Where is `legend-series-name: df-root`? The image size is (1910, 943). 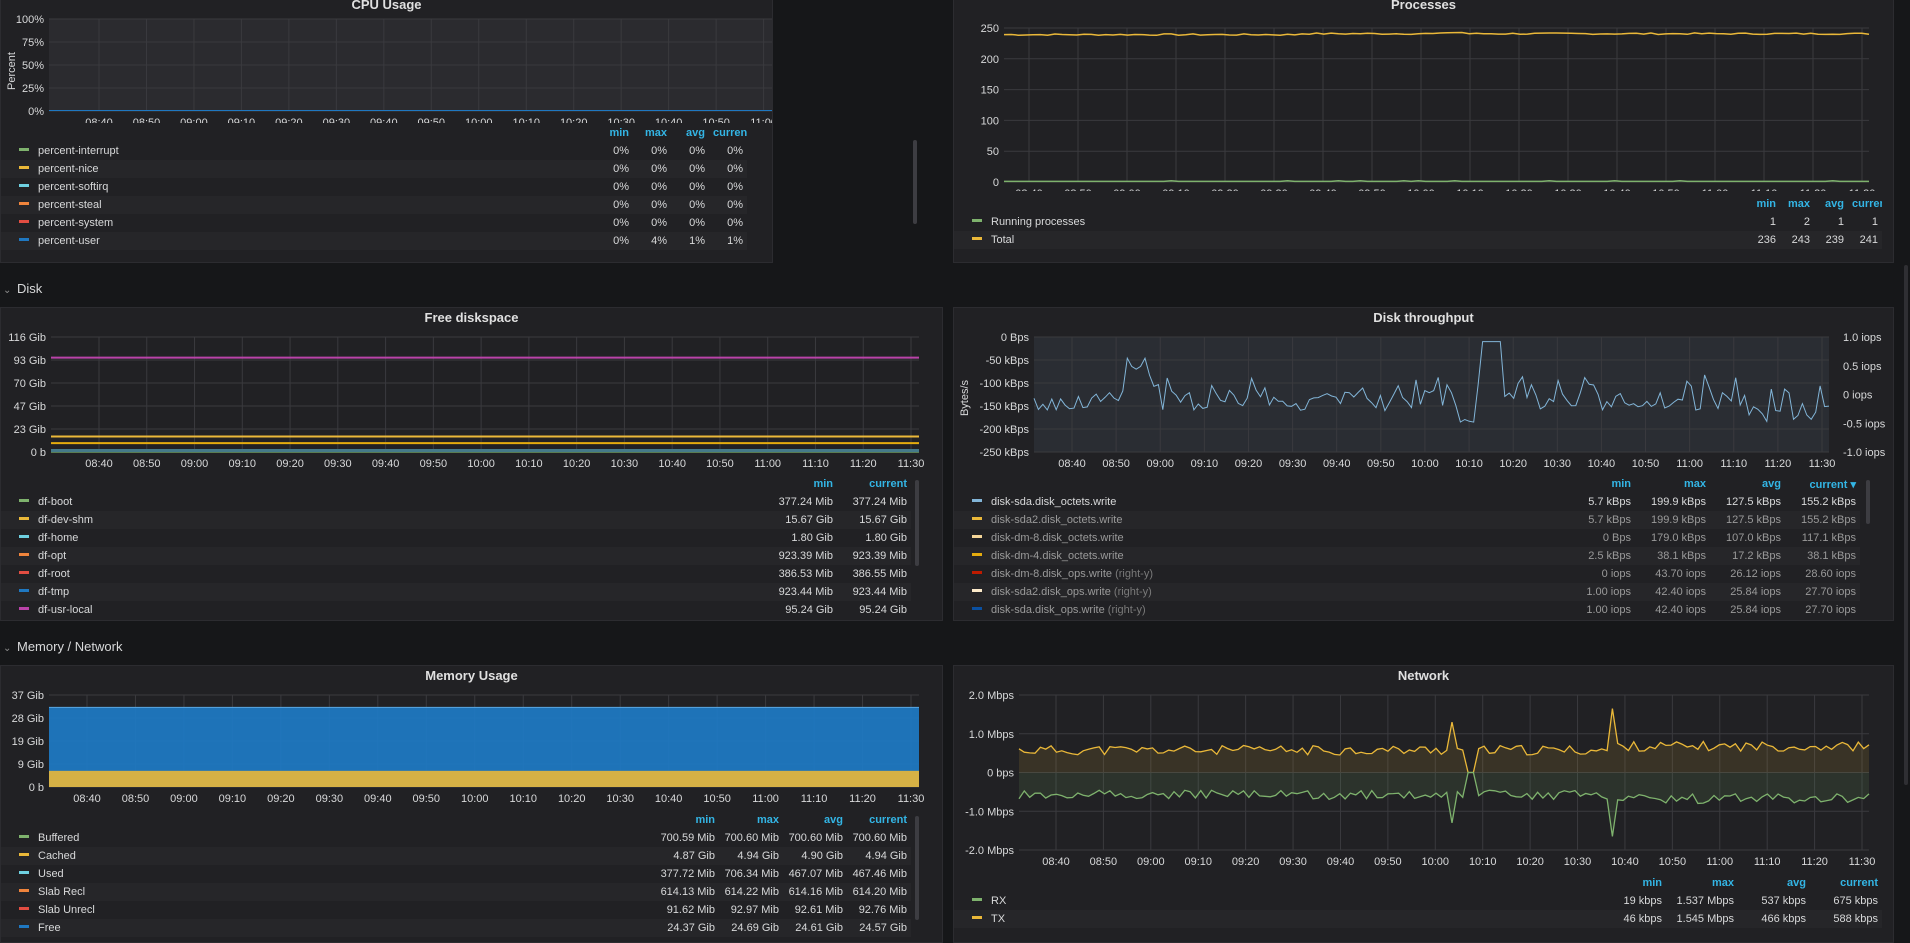
legend-series-name: df-root is located at coordinates (54, 574).